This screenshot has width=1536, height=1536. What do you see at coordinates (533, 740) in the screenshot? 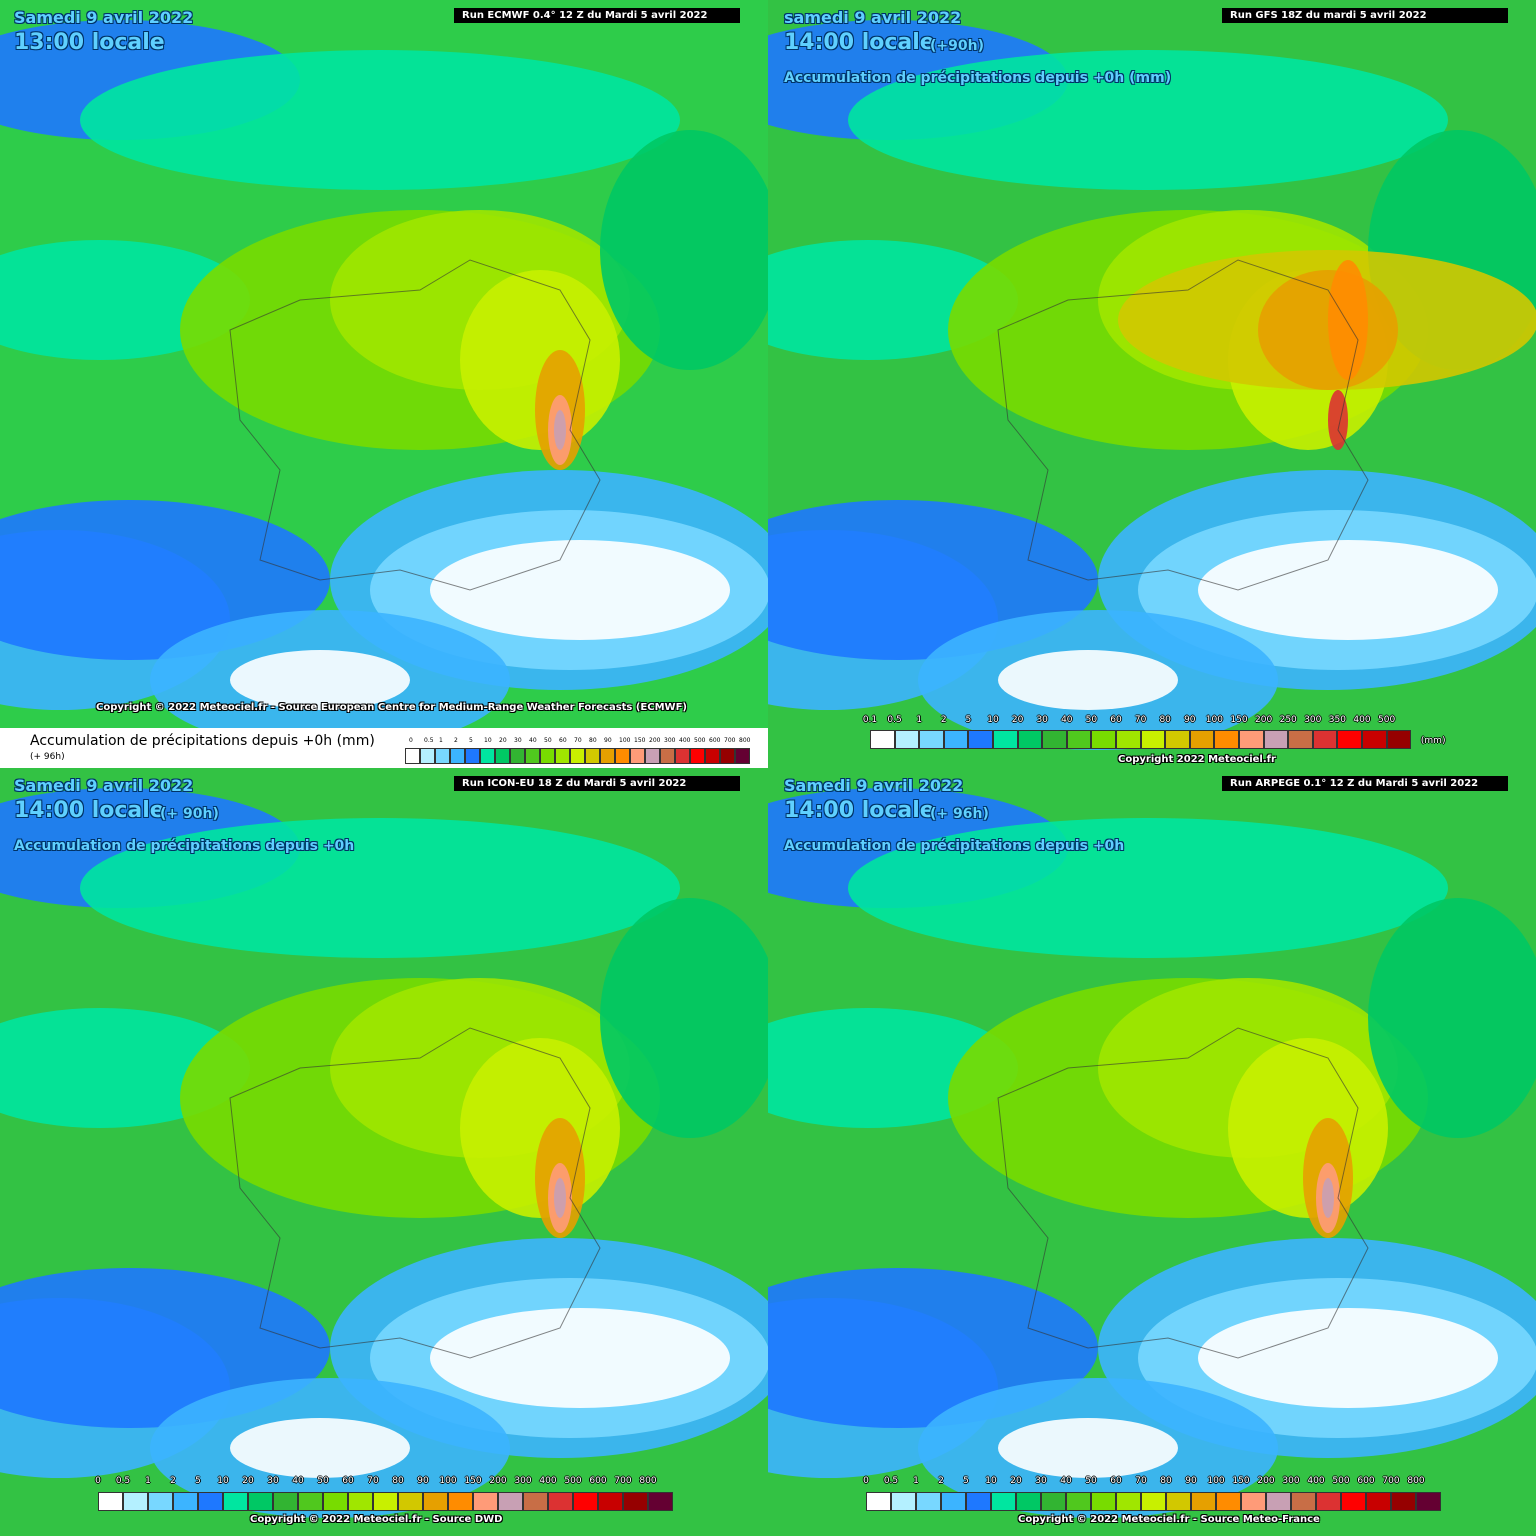
I see `legend-tick: 40` at bounding box center [533, 740].